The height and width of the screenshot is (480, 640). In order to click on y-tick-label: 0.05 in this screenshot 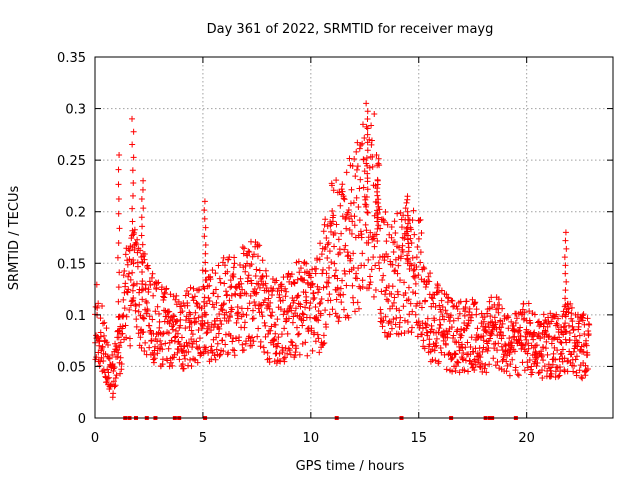, I will do `click(71, 367)`.